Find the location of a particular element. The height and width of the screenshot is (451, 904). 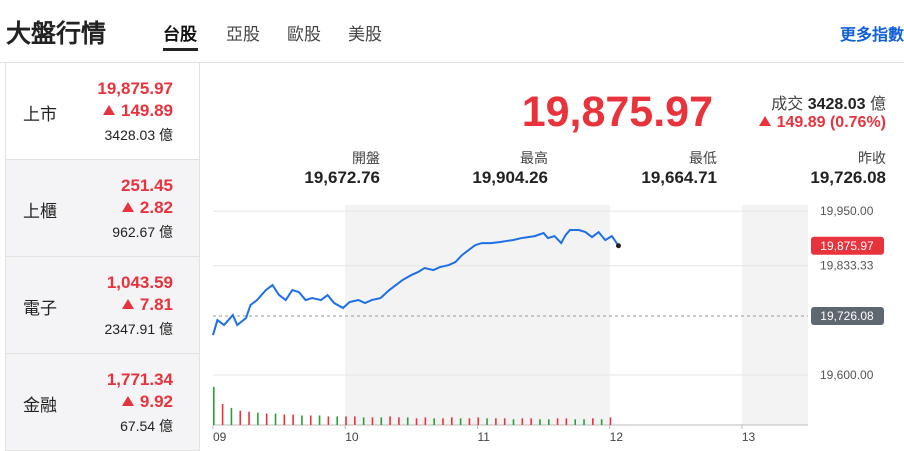

last-point is located at coordinates (618, 246).